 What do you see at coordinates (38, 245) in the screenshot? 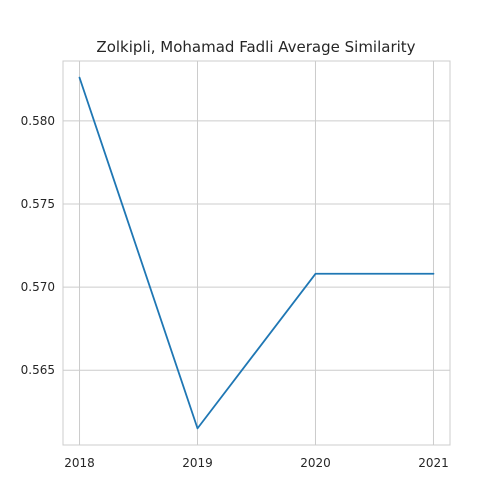
I see `y-axis-ticks: 0.565 0.570 0.575 0.580` at bounding box center [38, 245].